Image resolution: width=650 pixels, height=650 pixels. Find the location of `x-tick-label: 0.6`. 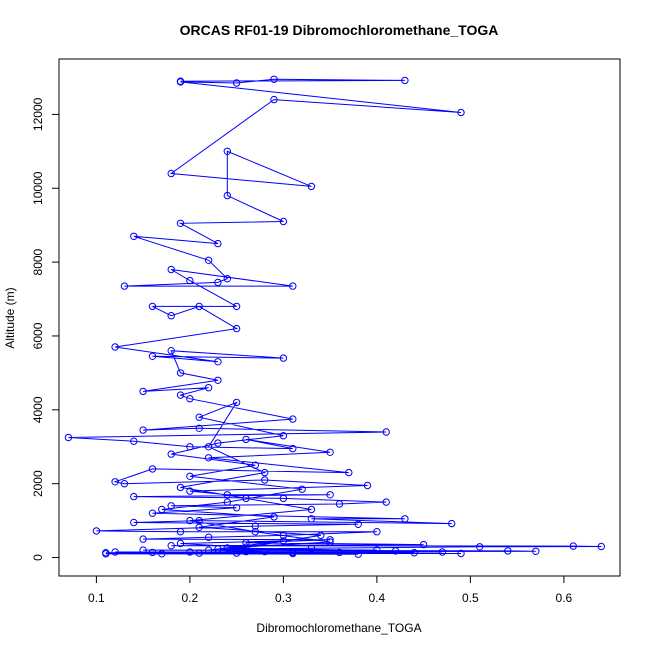

x-tick-label: 0.6 is located at coordinates (564, 598).